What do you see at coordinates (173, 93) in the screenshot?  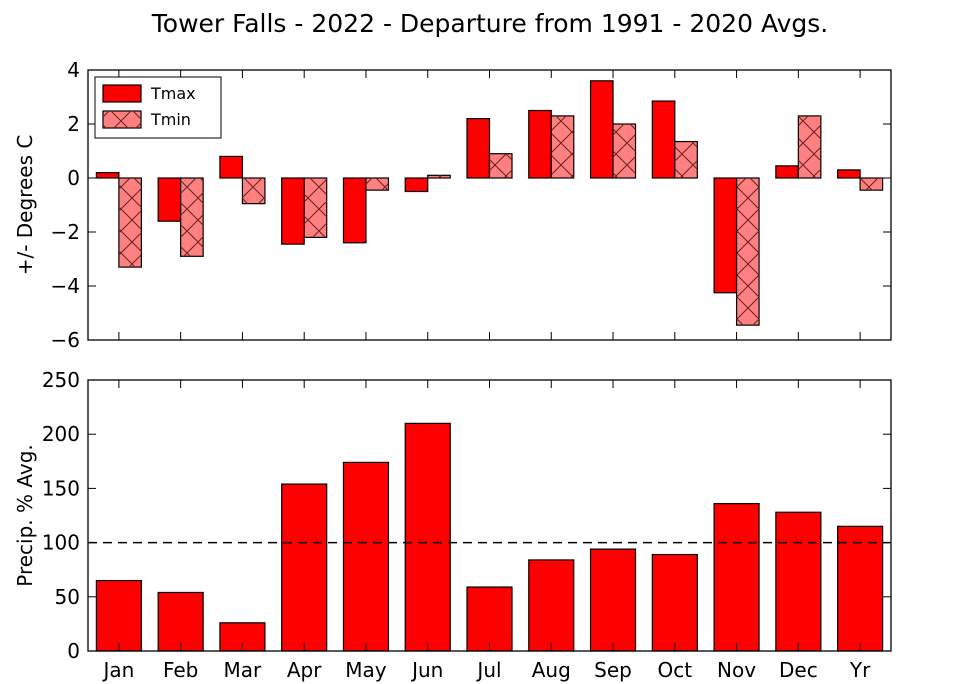 I see `legend-label-tmax: Tmax` at bounding box center [173, 93].